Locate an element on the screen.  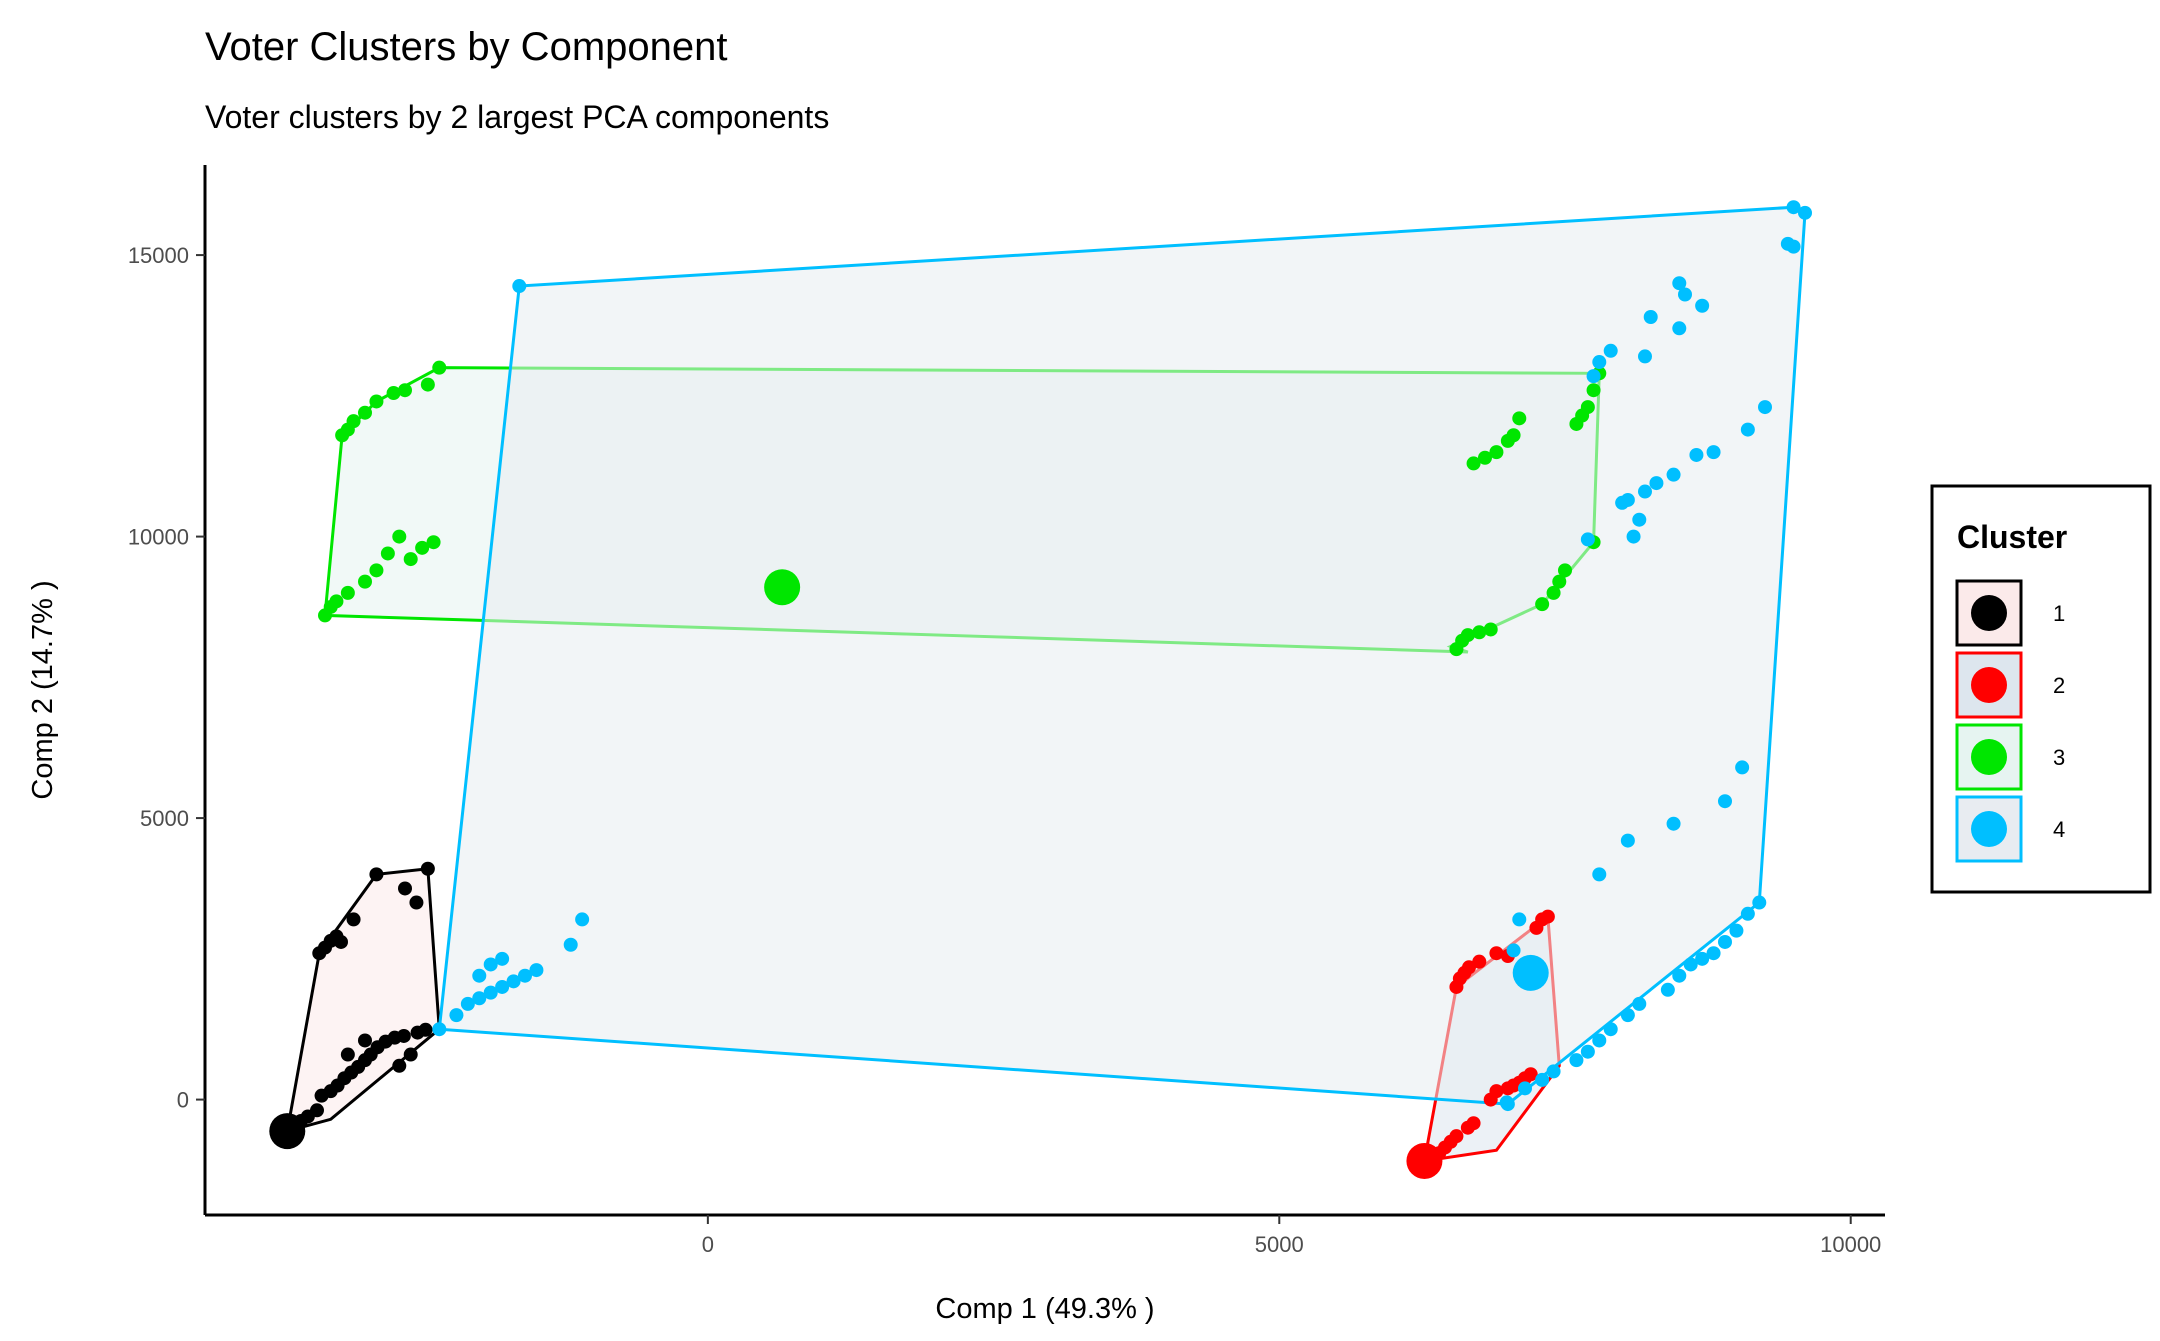
legend-item-1: 1 is located at coordinates (2010, 613).